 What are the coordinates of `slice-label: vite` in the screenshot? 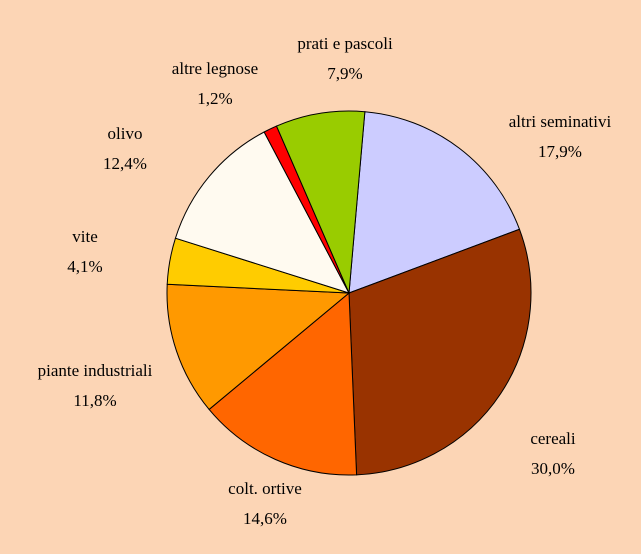 It's located at (85, 236).